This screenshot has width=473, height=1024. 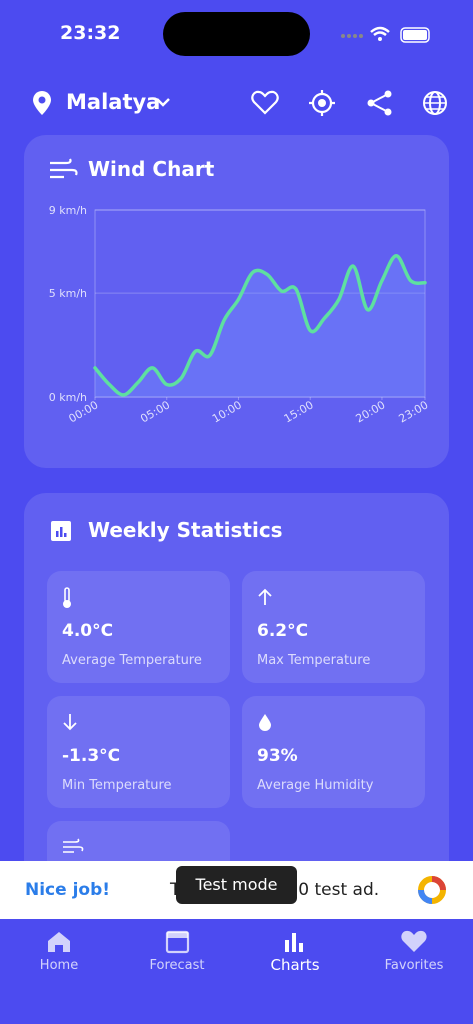 What do you see at coordinates (260, 325) in the screenshot?
I see `line` at bounding box center [260, 325].